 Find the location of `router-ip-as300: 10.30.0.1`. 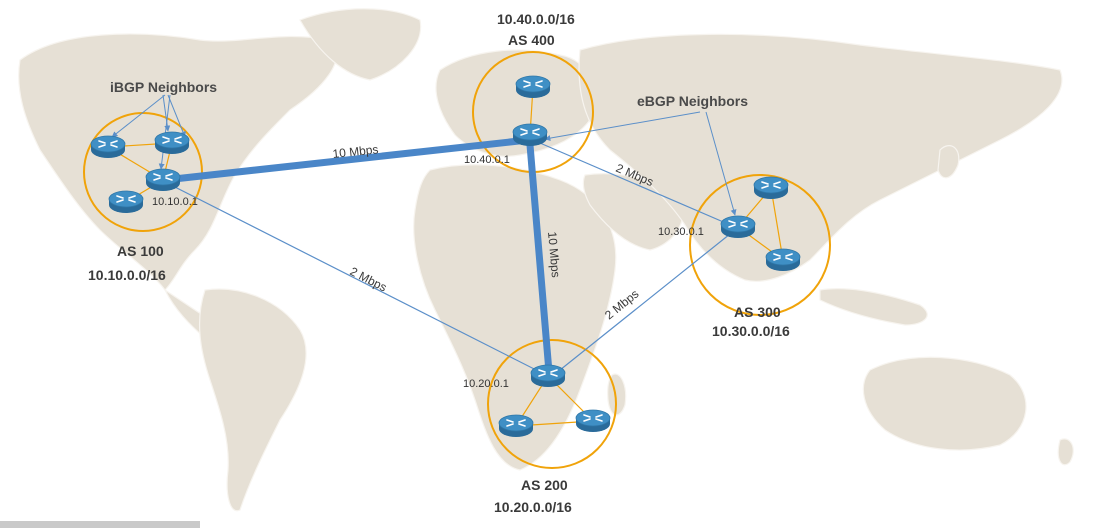

router-ip-as300: 10.30.0.1 is located at coordinates (681, 232).